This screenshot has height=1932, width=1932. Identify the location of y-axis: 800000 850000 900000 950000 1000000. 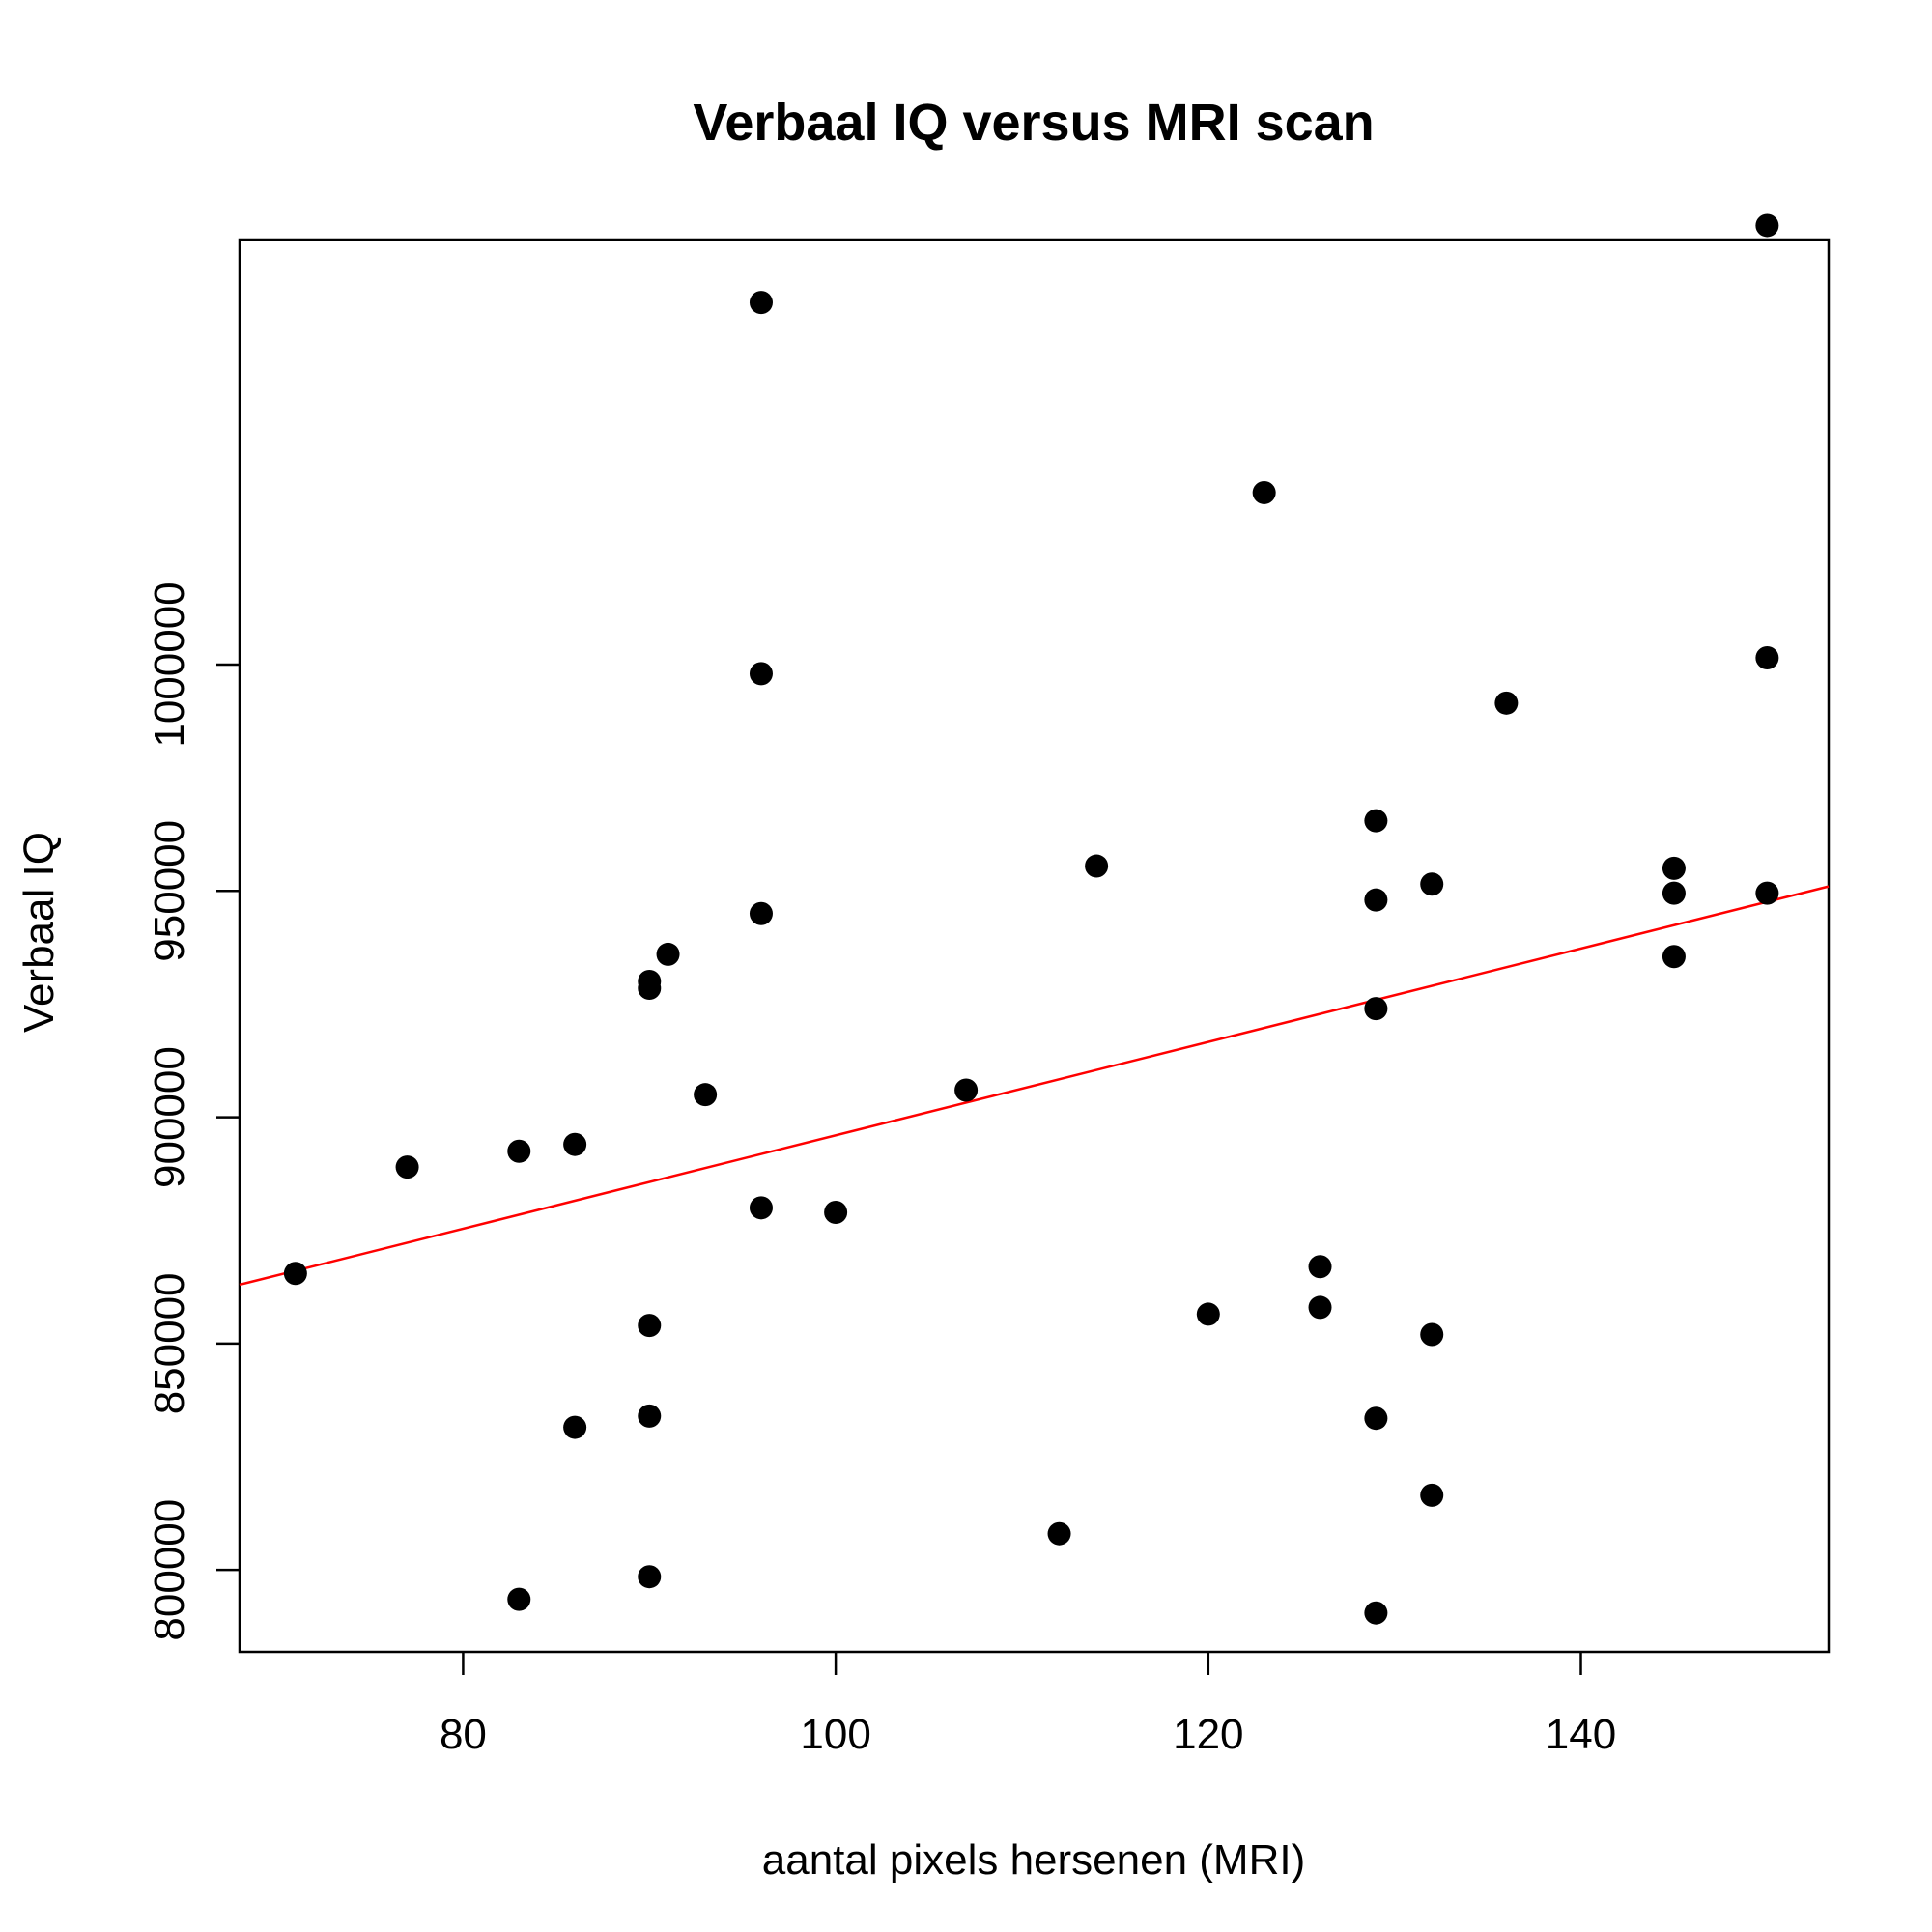
(193, 1111).